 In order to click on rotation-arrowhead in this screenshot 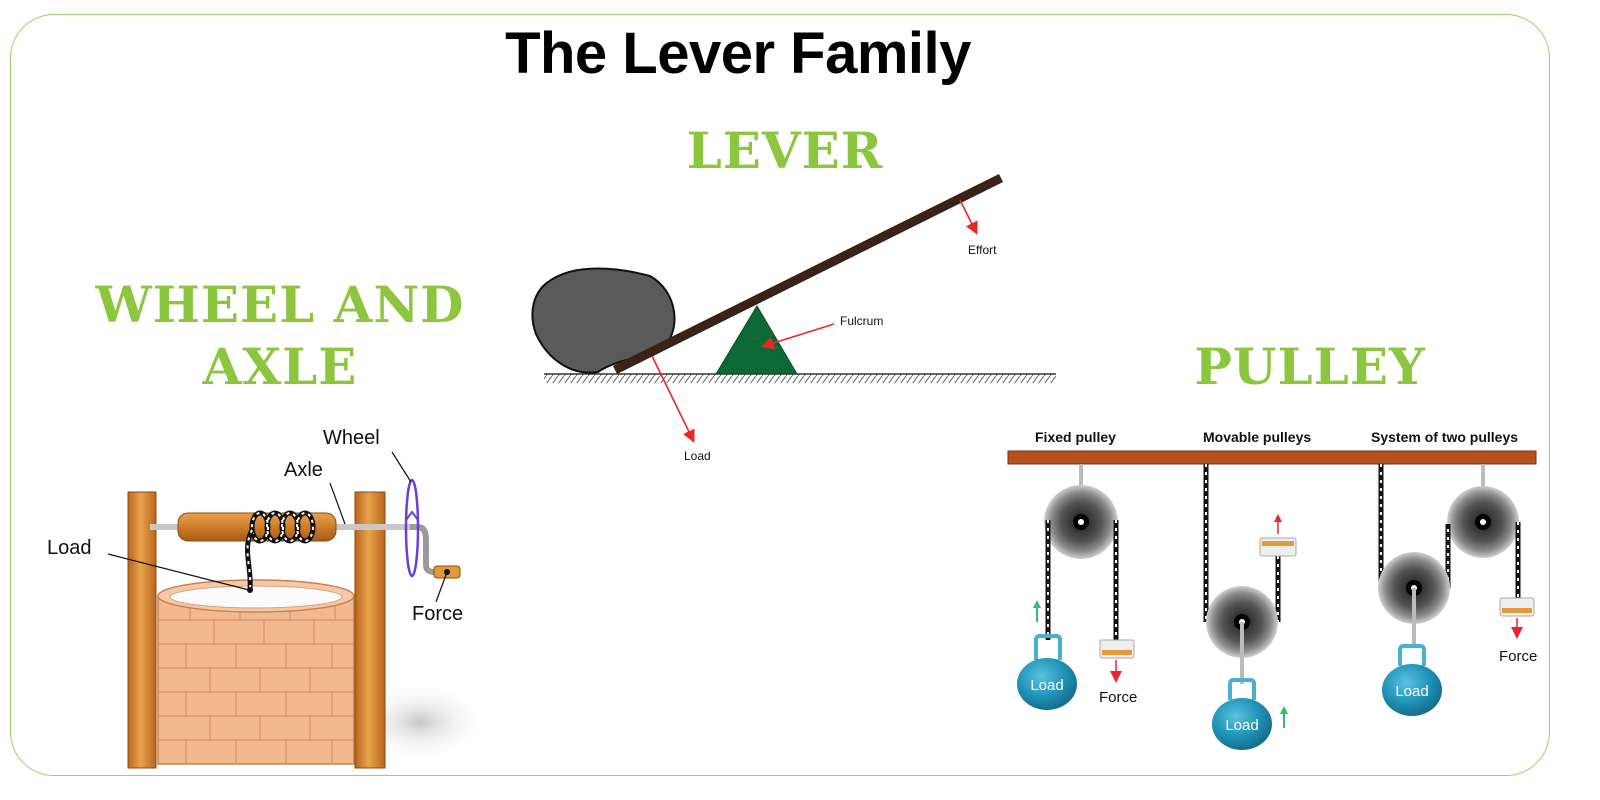, I will do `click(412, 515)`.